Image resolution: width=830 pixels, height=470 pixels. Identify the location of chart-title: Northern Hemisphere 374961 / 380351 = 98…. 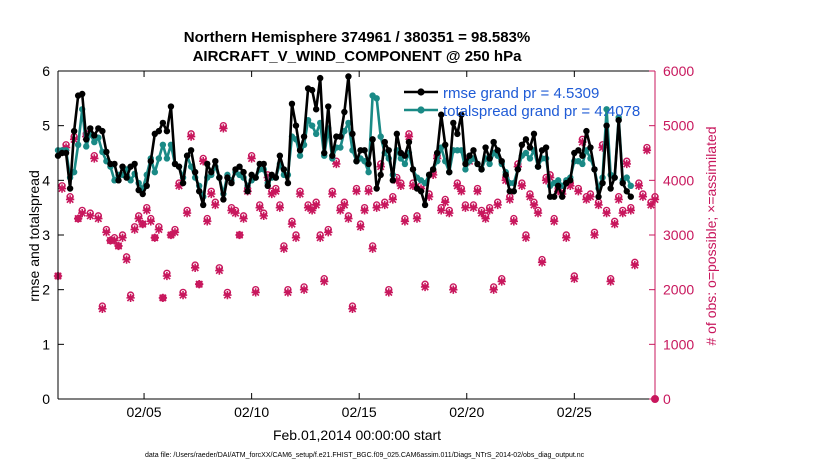
(357, 47).